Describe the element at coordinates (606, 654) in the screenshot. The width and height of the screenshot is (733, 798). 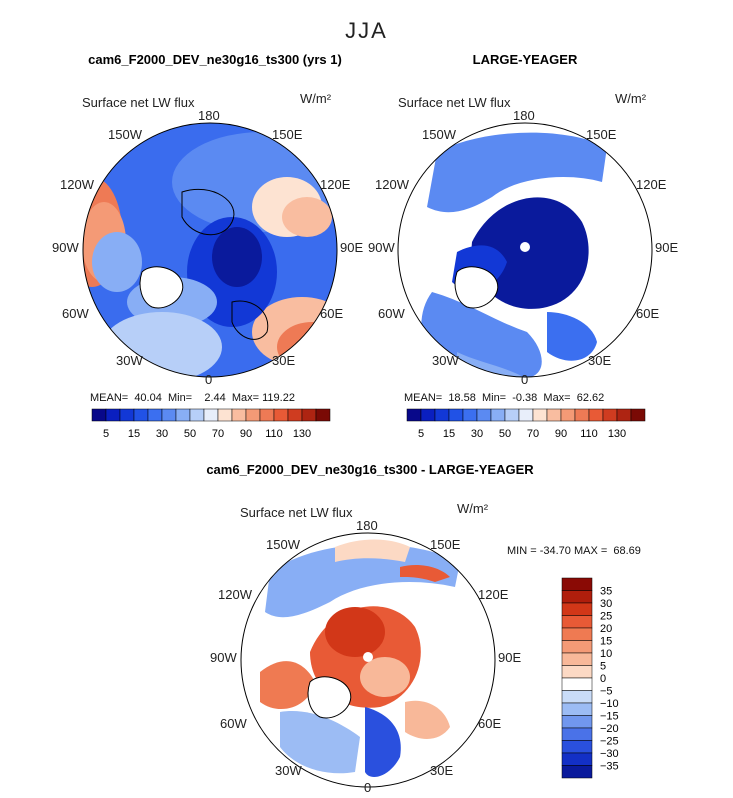
I see `panel3-colorbar-tick-label: 10` at that location.